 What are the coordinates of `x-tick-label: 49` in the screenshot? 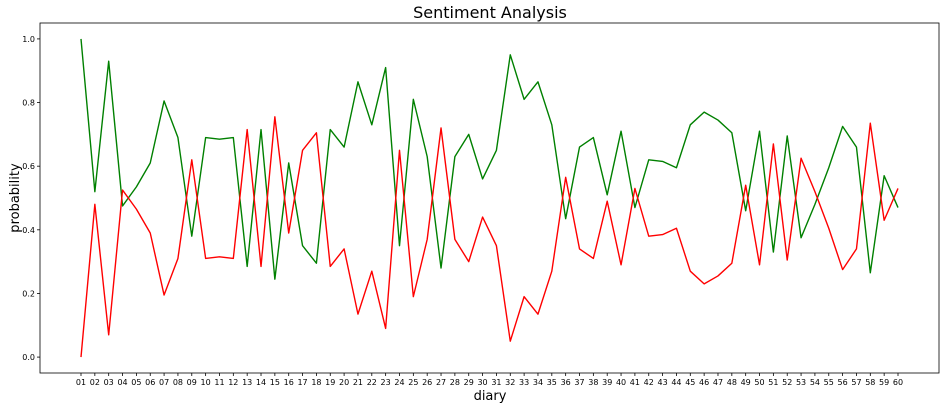 It's located at (746, 382).